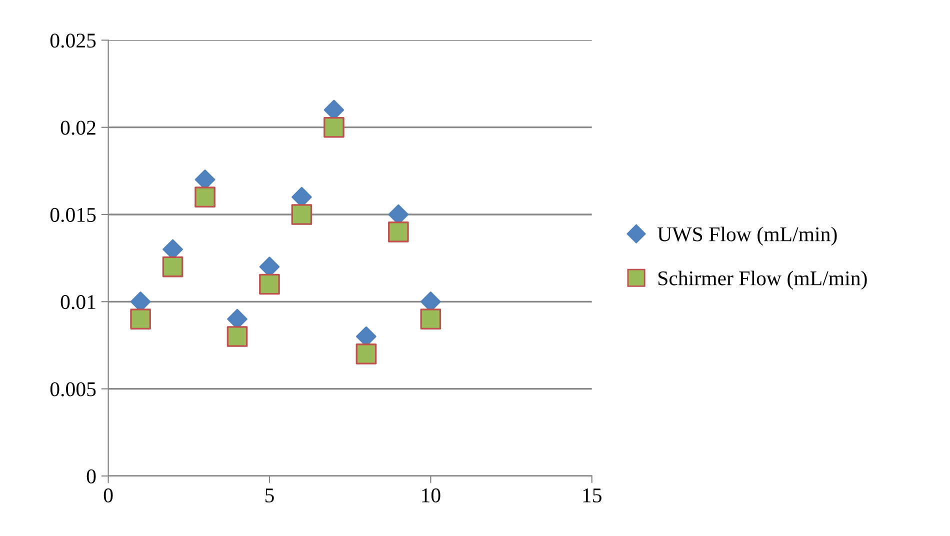 The width and height of the screenshot is (950, 536). What do you see at coordinates (78, 127) in the screenshot?
I see `y-tick-label: 0.02` at bounding box center [78, 127].